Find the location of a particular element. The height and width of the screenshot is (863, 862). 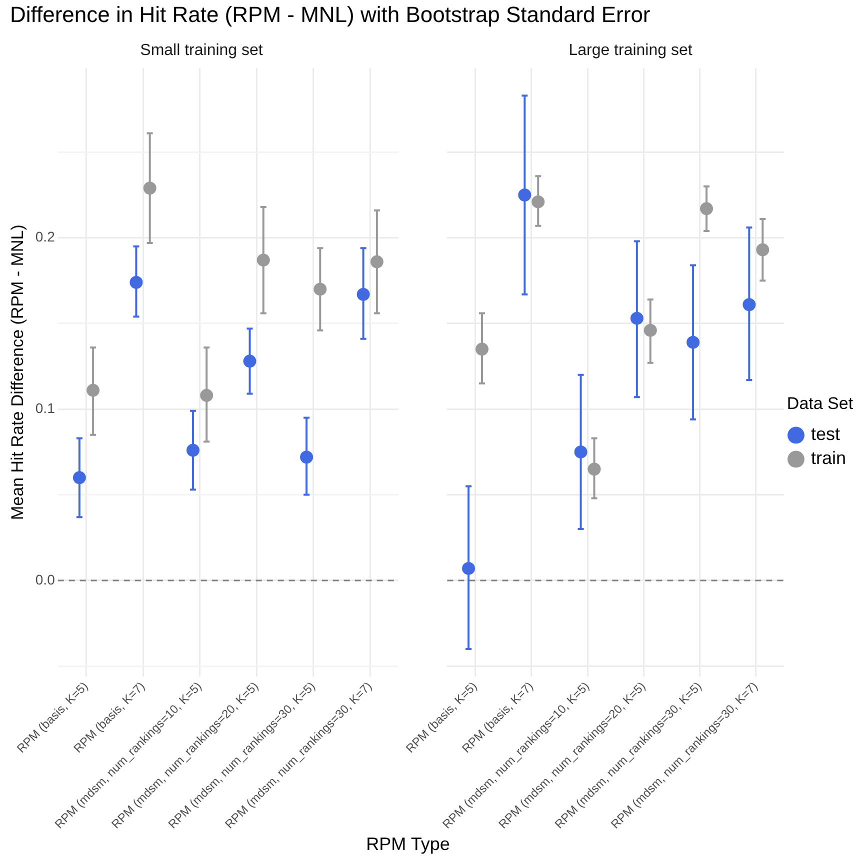

chart-subtitle: Small training set is located at coordinates (202, 51).